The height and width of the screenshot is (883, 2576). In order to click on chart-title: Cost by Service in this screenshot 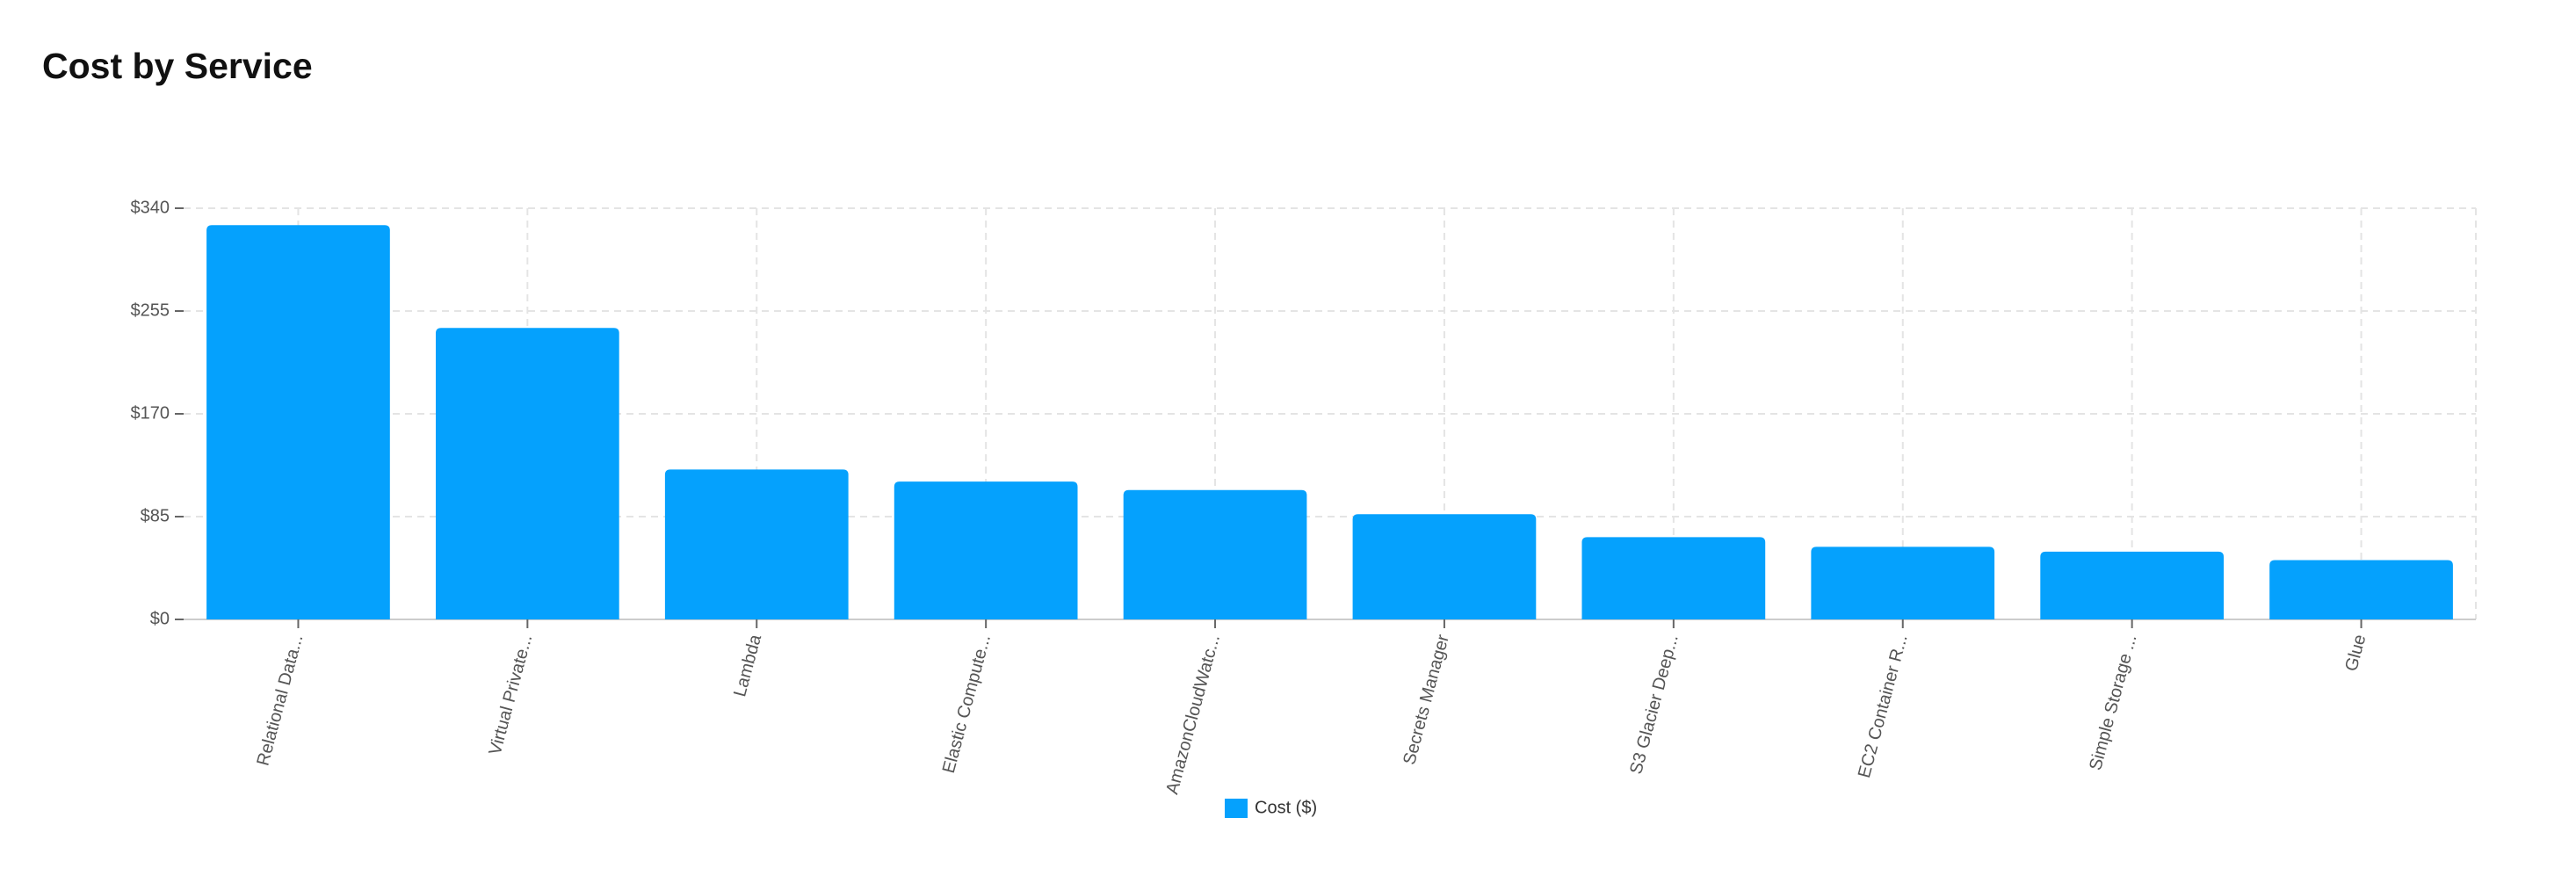, I will do `click(177, 66)`.